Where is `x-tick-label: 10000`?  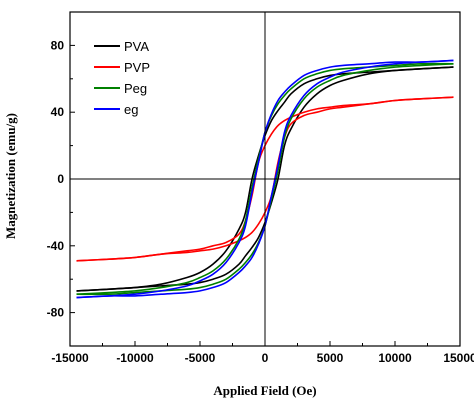
x-tick-label: 10000 is located at coordinates (395, 358).